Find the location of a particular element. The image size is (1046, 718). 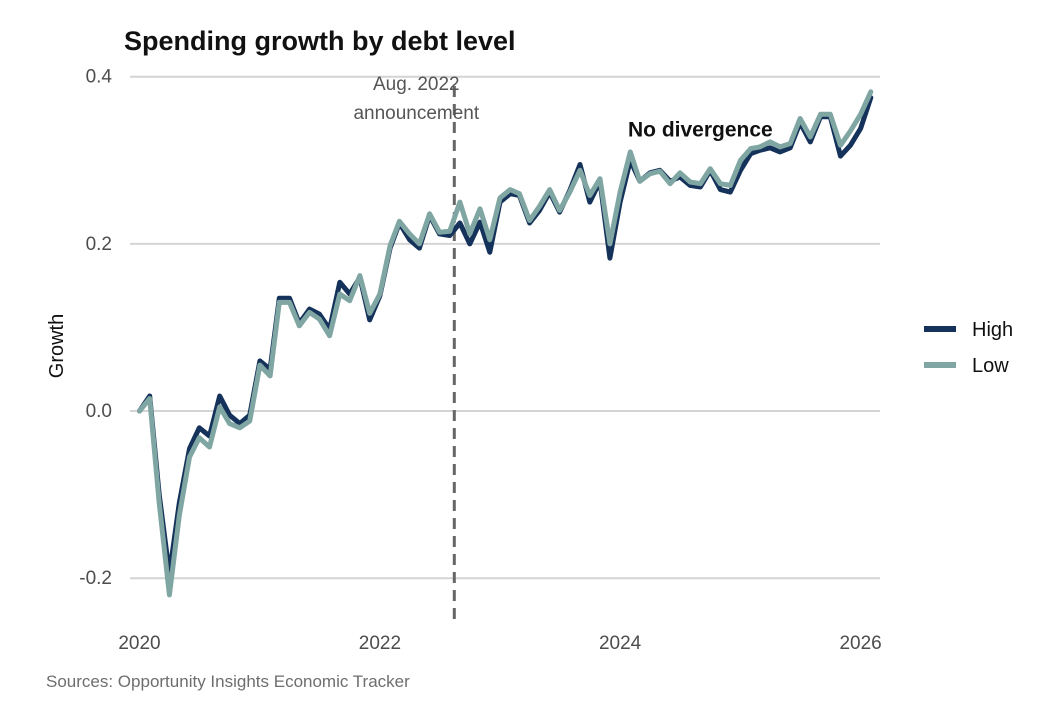

x-tick-label: 2024 is located at coordinates (620, 643).